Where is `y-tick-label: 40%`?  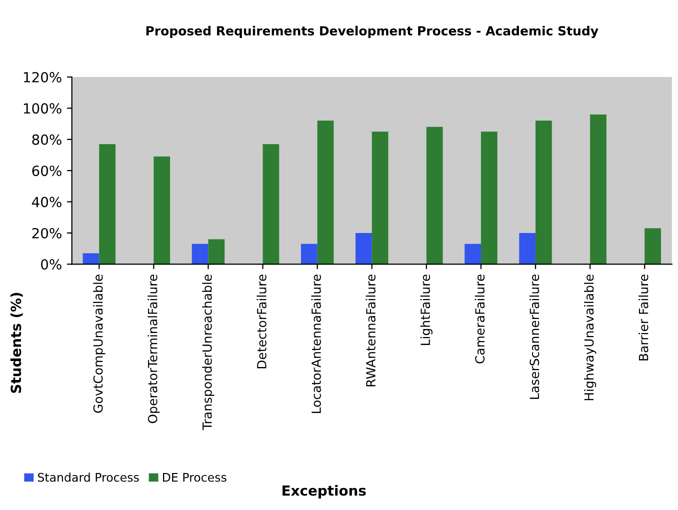
y-tick-label: 40% is located at coordinates (47, 202).